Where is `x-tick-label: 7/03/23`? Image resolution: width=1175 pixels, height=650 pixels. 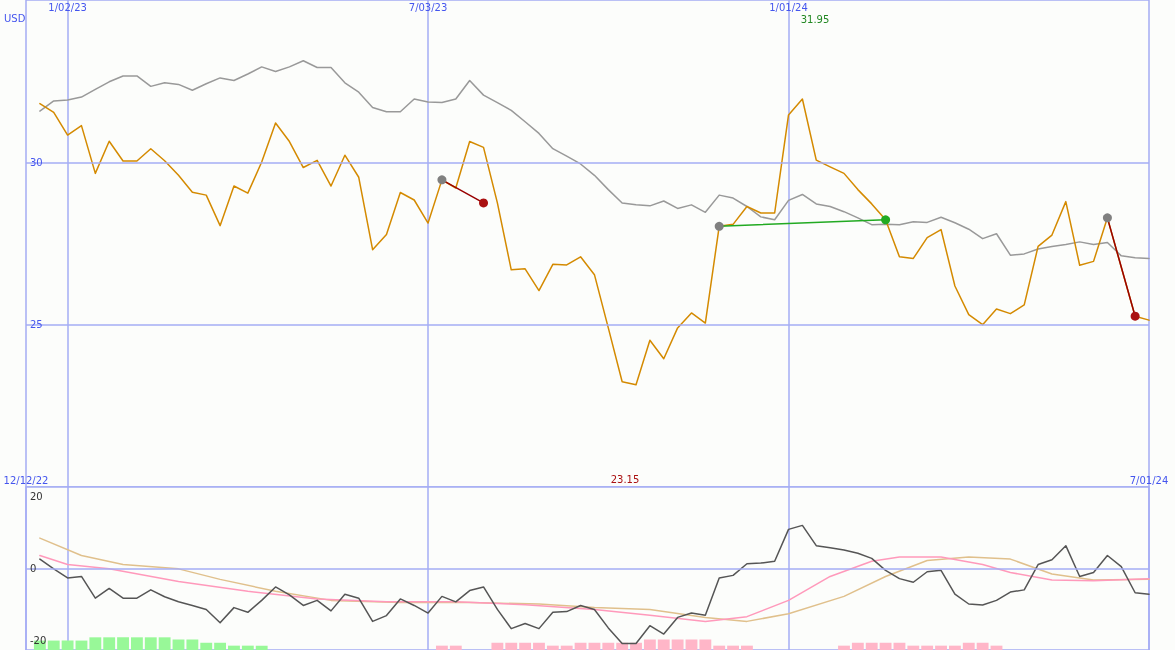 x-tick-label: 7/03/23 is located at coordinates (428, 7).